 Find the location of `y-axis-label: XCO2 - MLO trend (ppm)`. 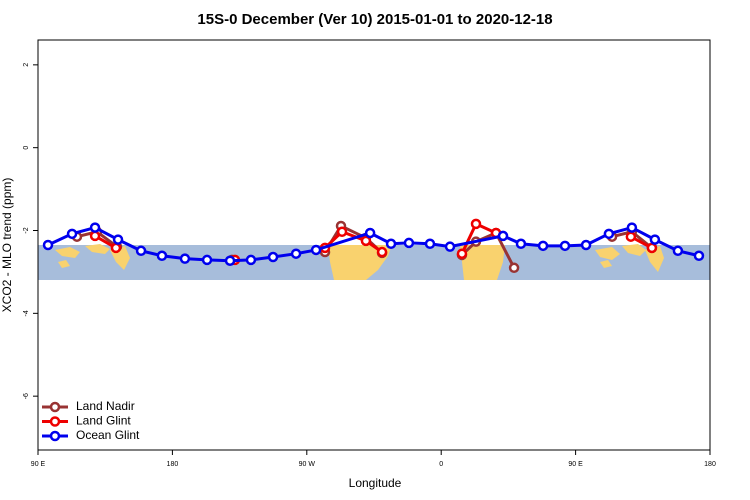

y-axis-label: XCO2 - MLO trend (ppm) is located at coordinates (7, 245).